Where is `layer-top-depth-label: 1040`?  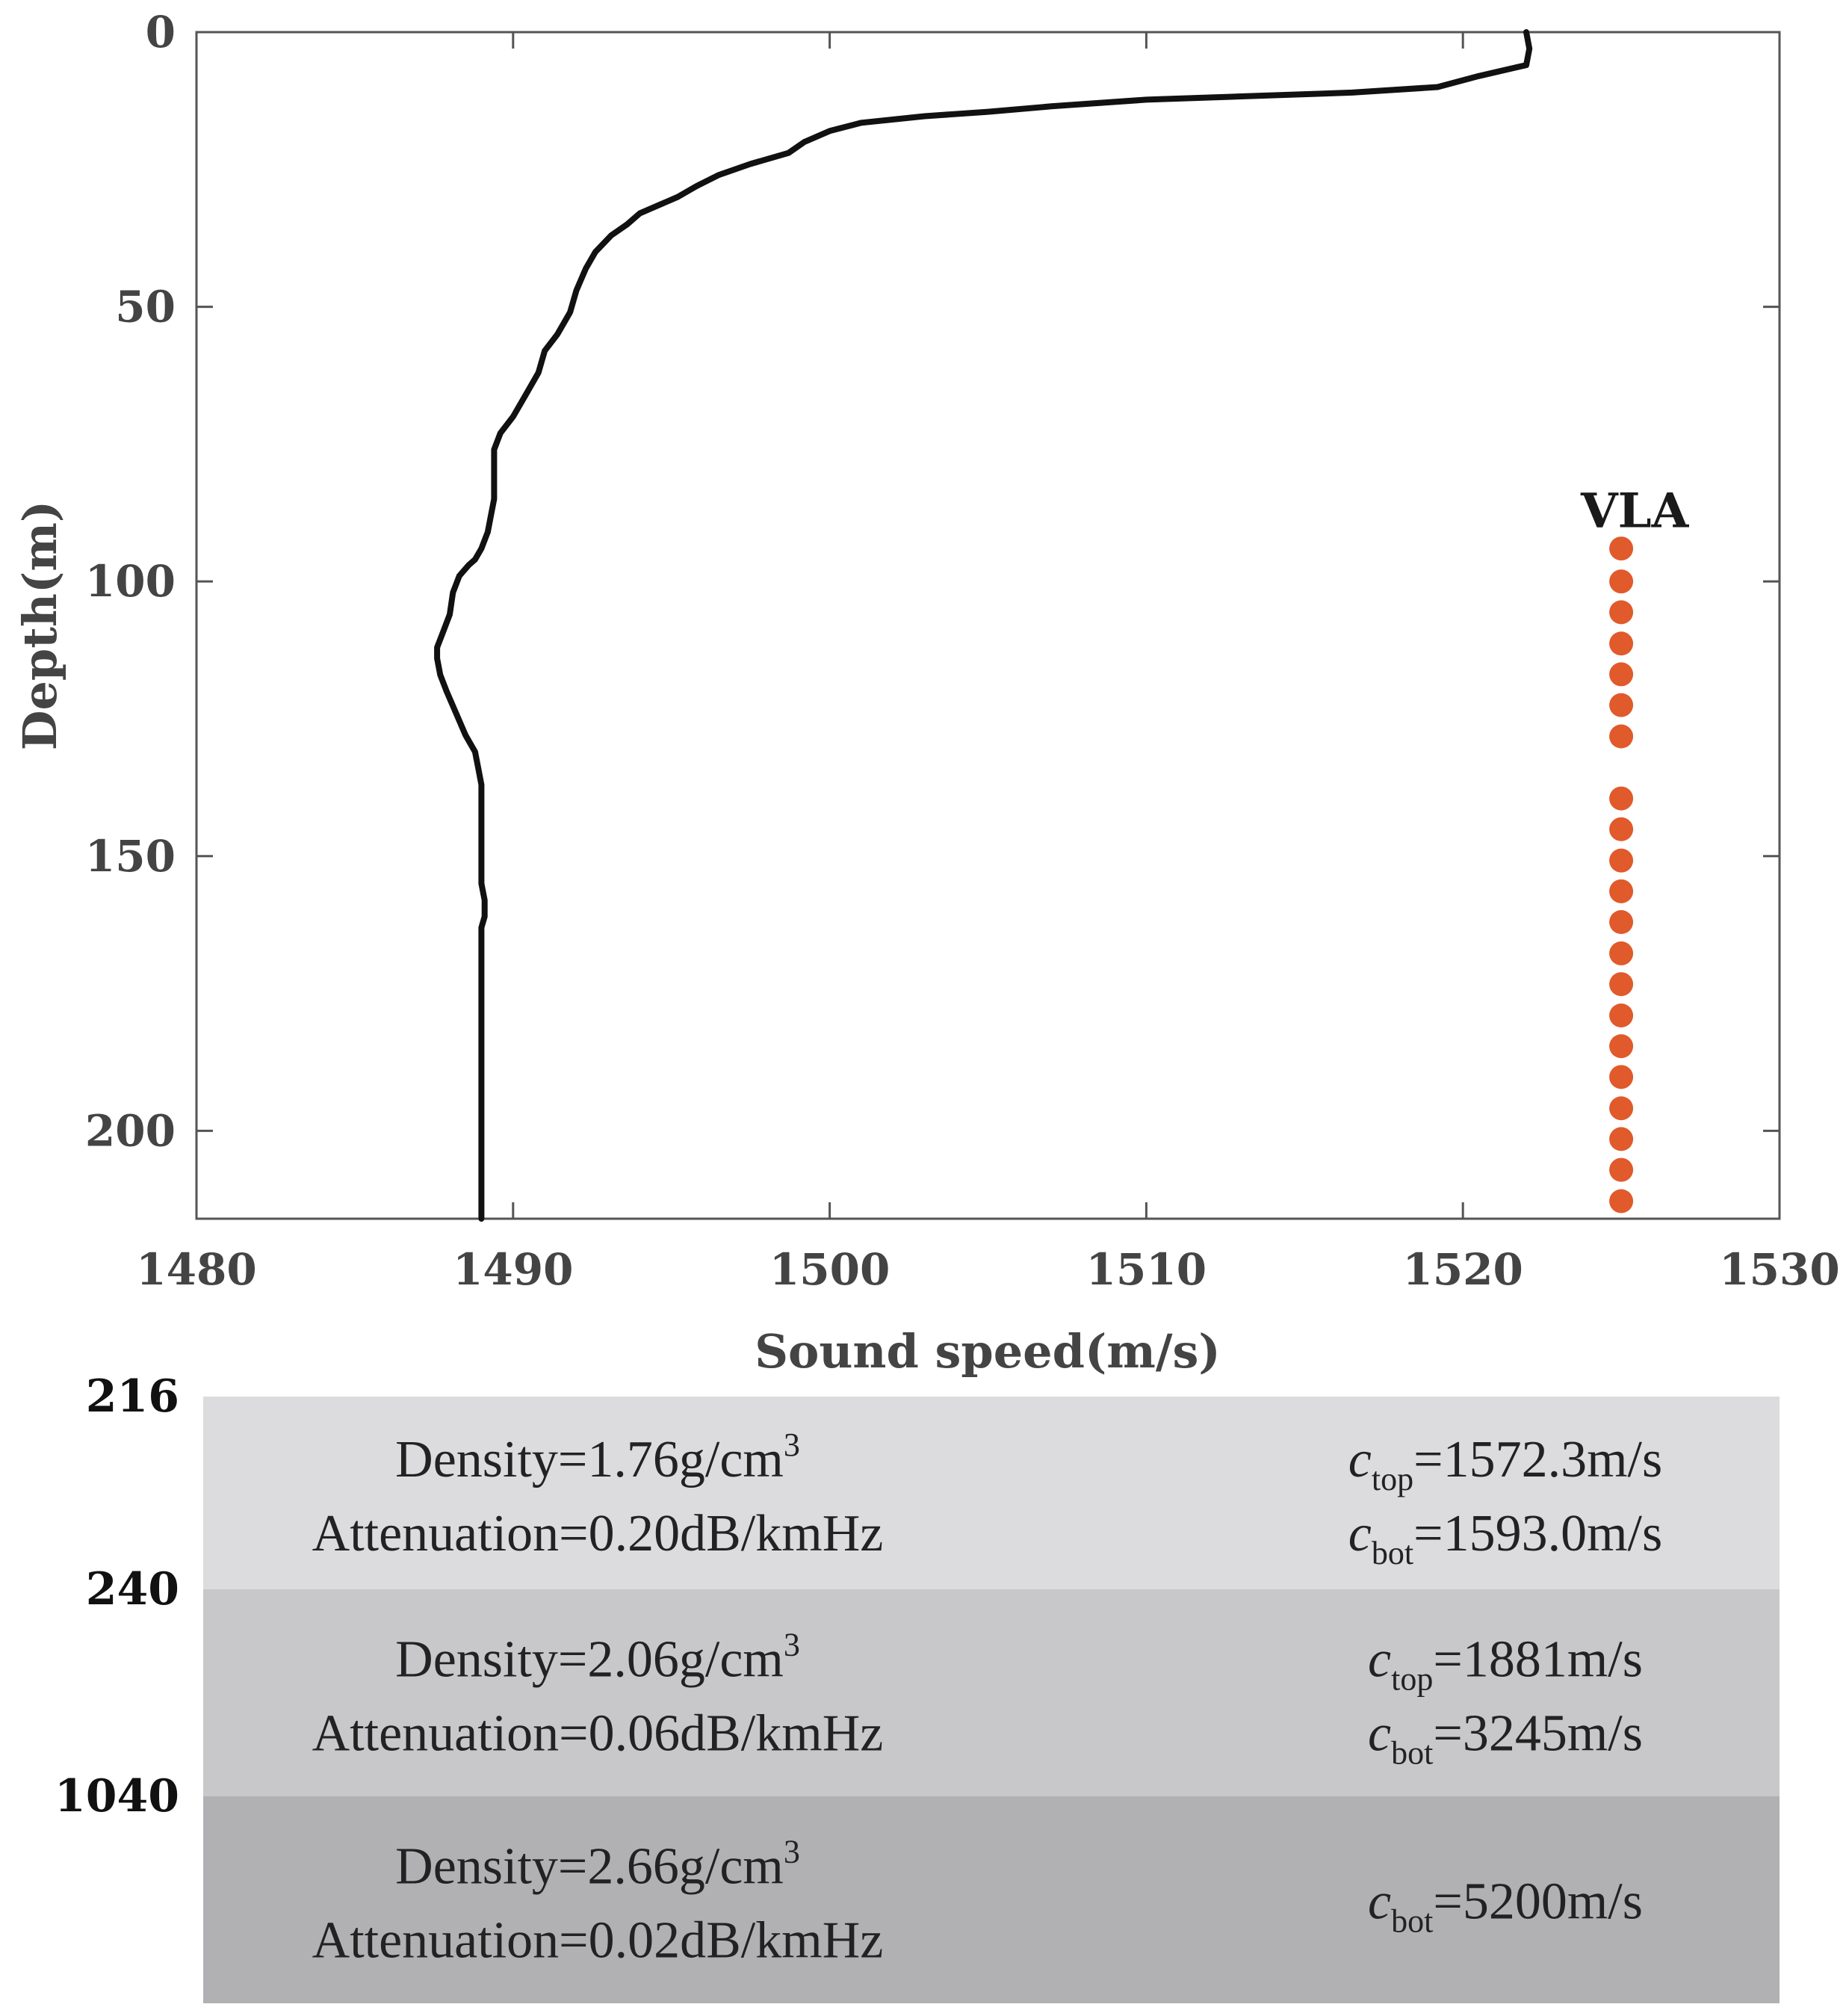
layer-top-depth-label: 1040 is located at coordinates (117, 1796).